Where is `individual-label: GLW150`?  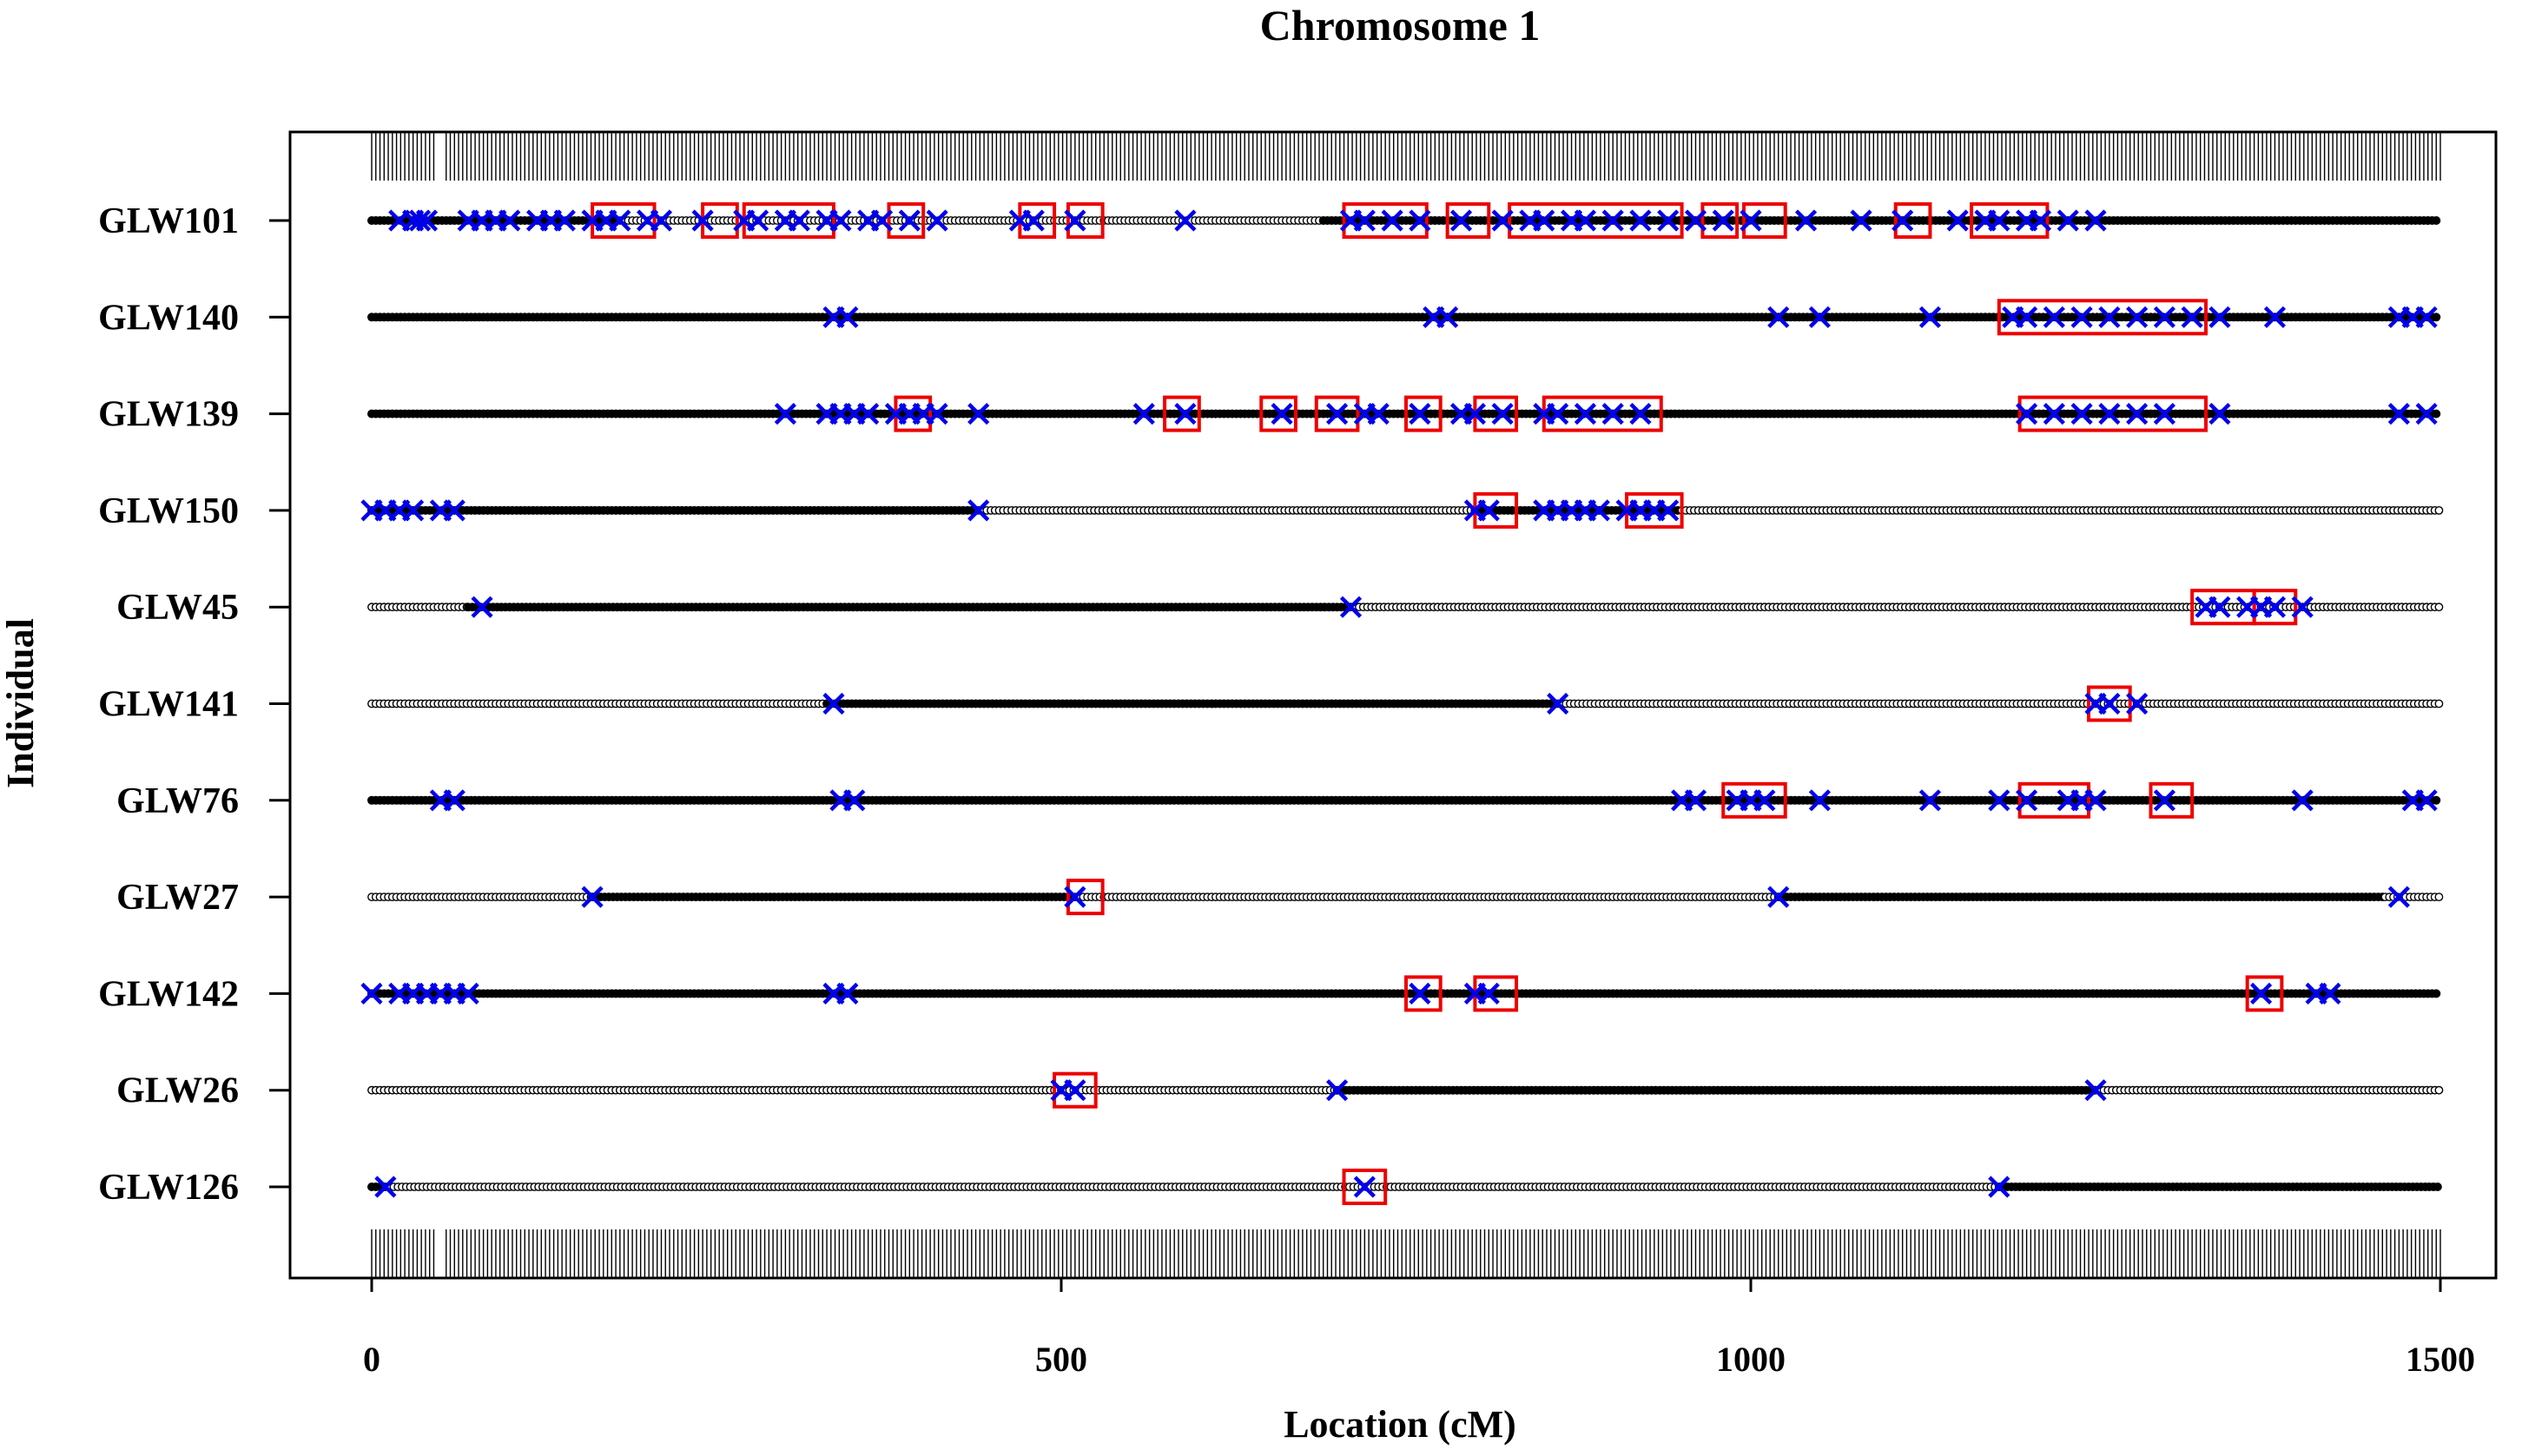 individual-label: GLW150 is located at coordinates (168, 511).